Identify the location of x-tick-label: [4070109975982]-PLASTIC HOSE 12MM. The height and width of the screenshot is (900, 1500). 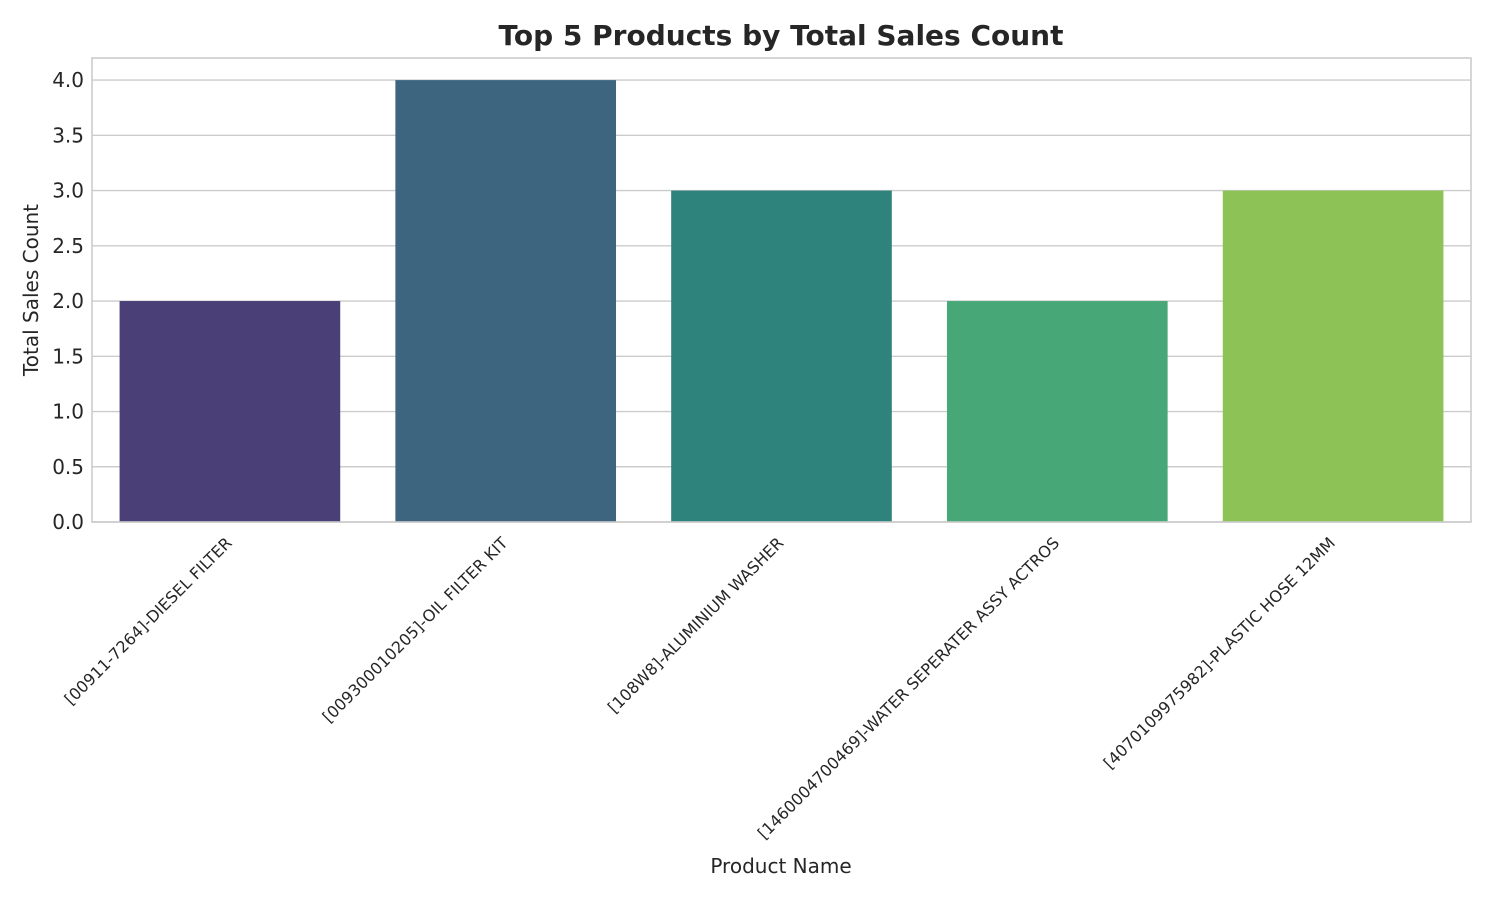
(1219, 652).